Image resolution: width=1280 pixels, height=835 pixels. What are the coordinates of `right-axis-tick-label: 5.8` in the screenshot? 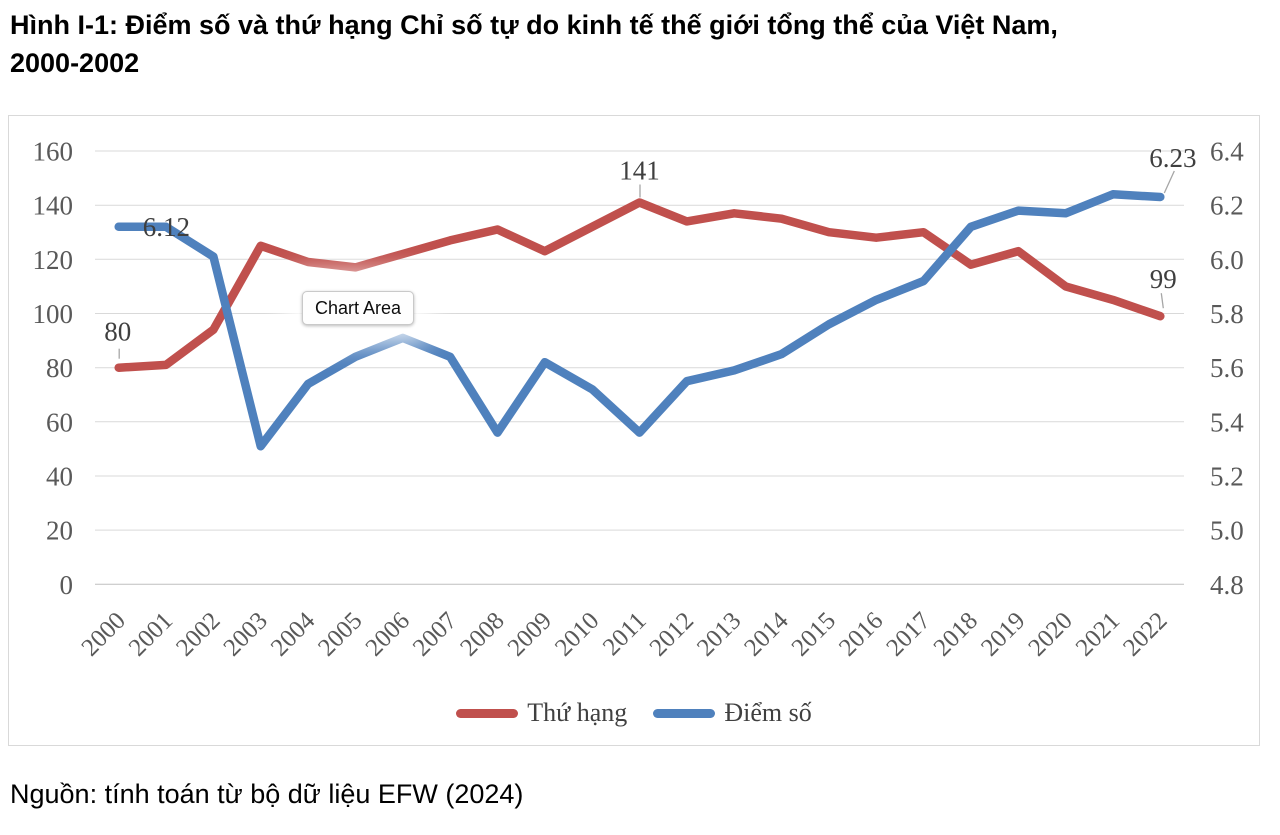 It's located at (1227, 314).